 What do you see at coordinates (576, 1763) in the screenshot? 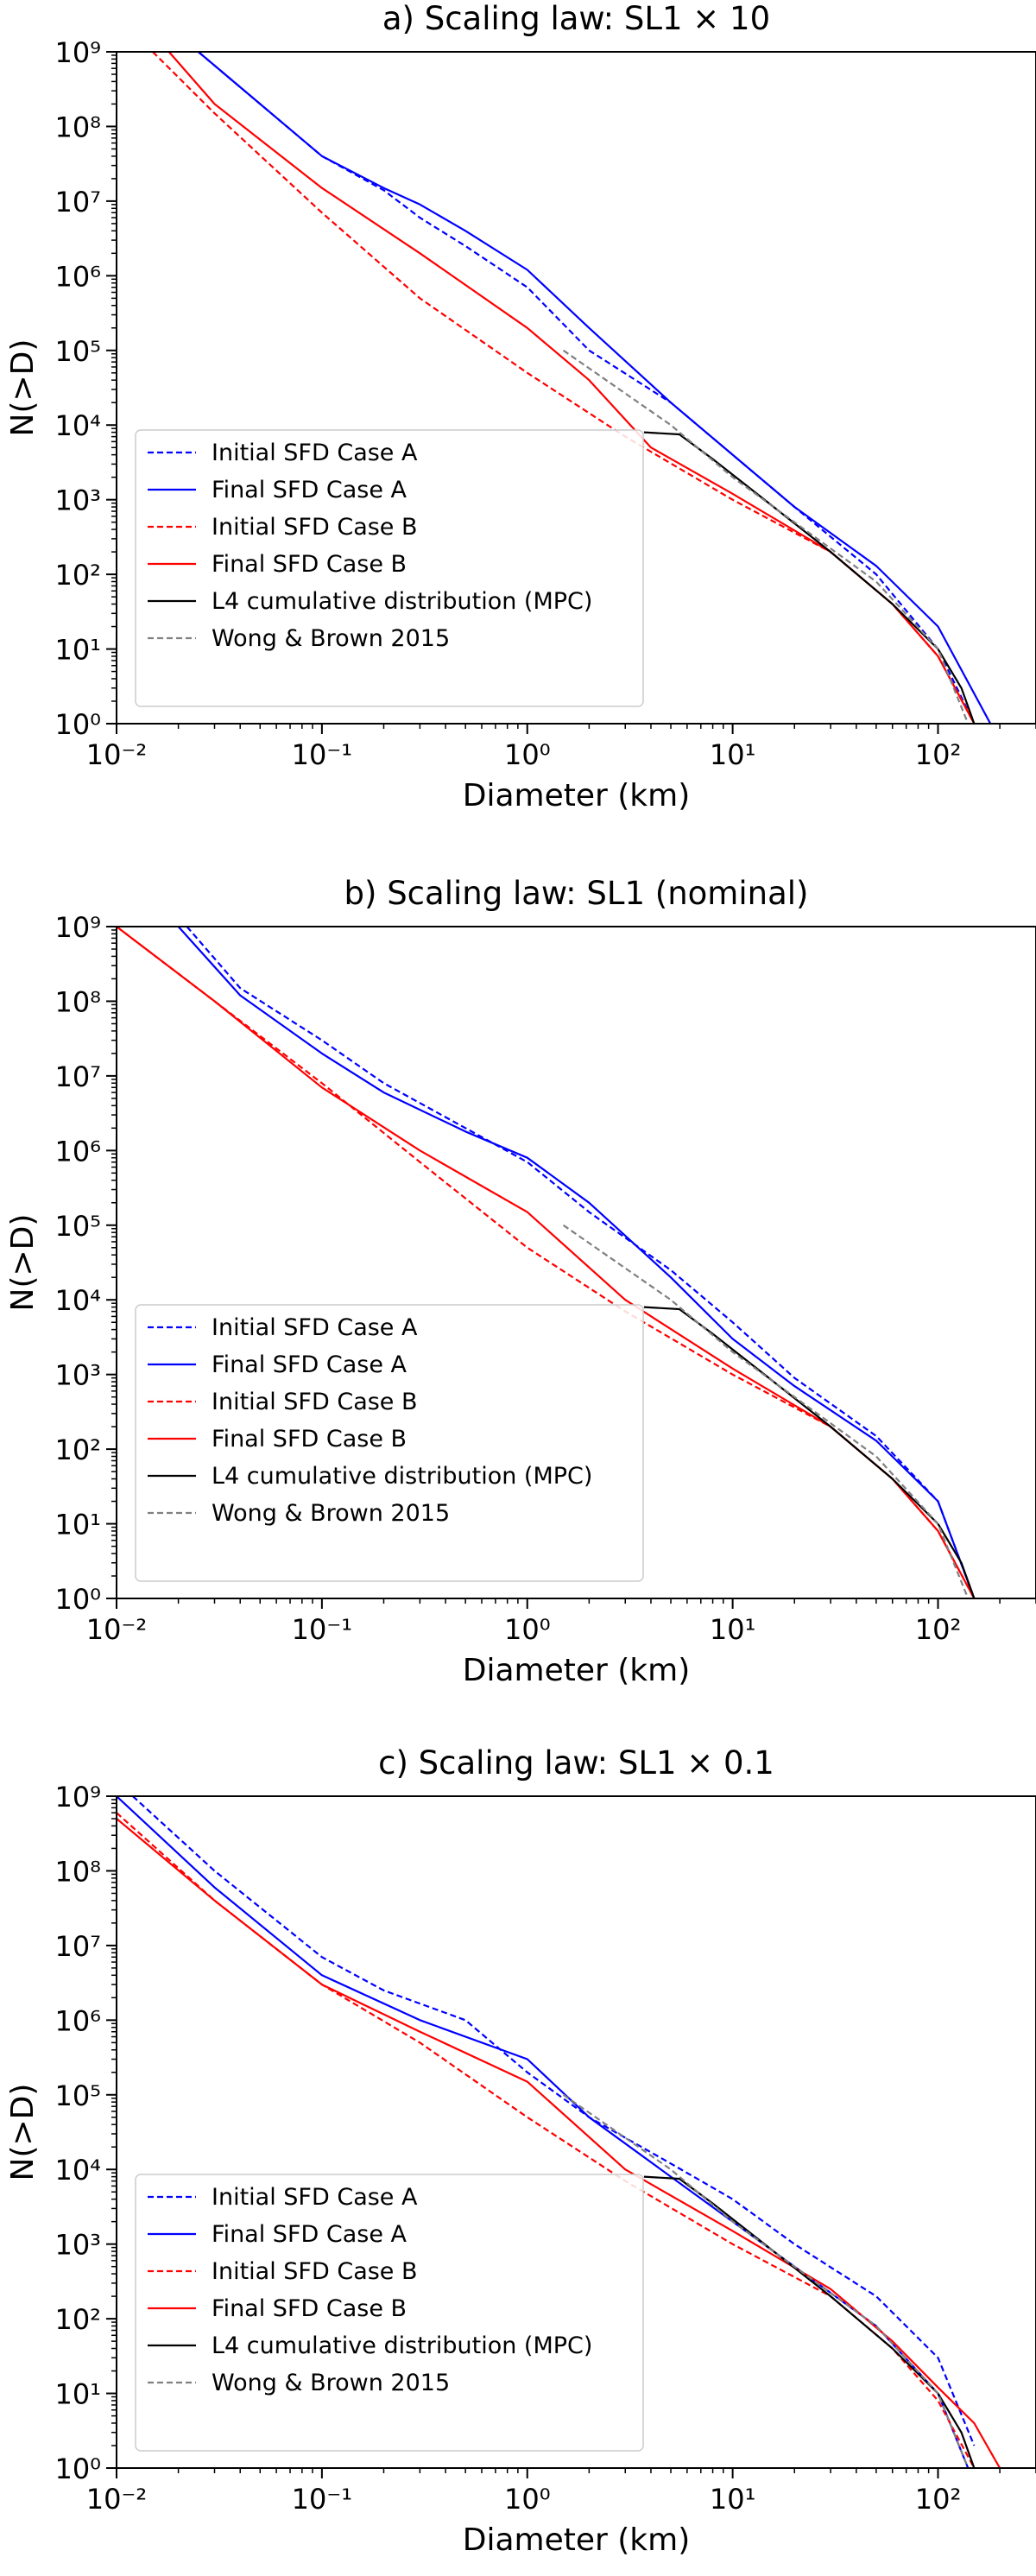
I see `chart-title: c) Scaling law: SL1 × 0.1` at bounding box center [576, 1763].